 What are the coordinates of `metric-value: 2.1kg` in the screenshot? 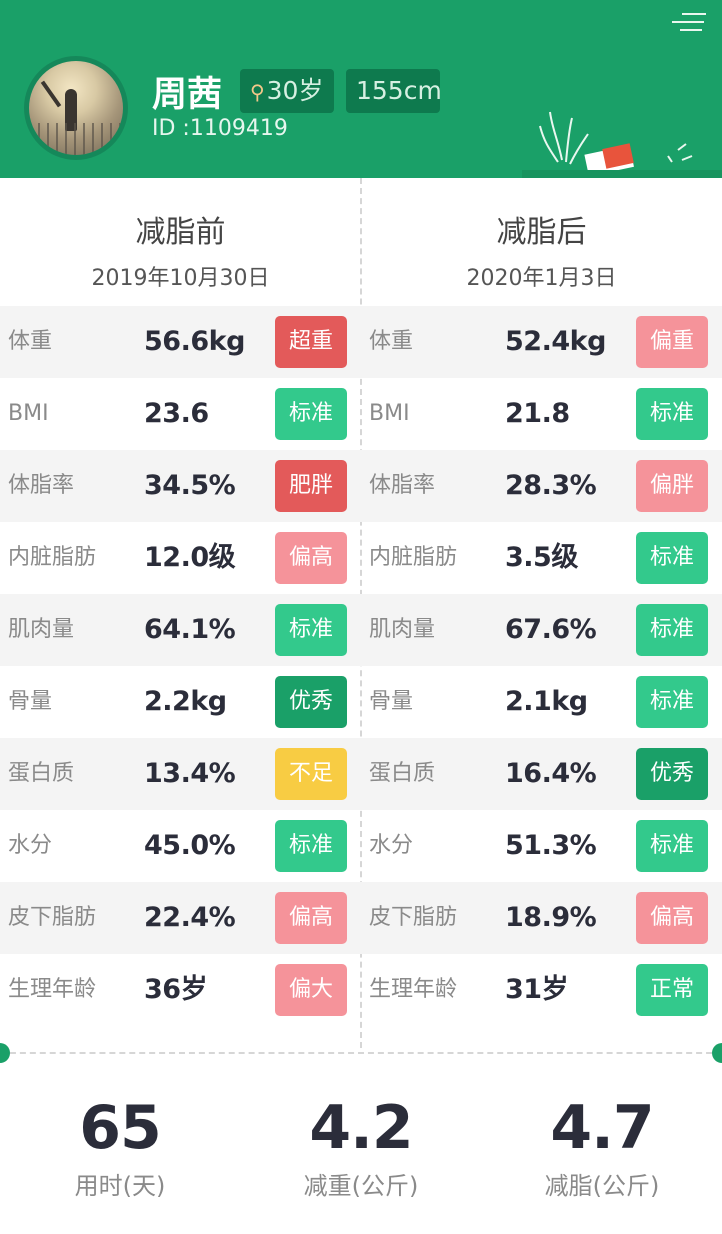 It's located at (546, 701).